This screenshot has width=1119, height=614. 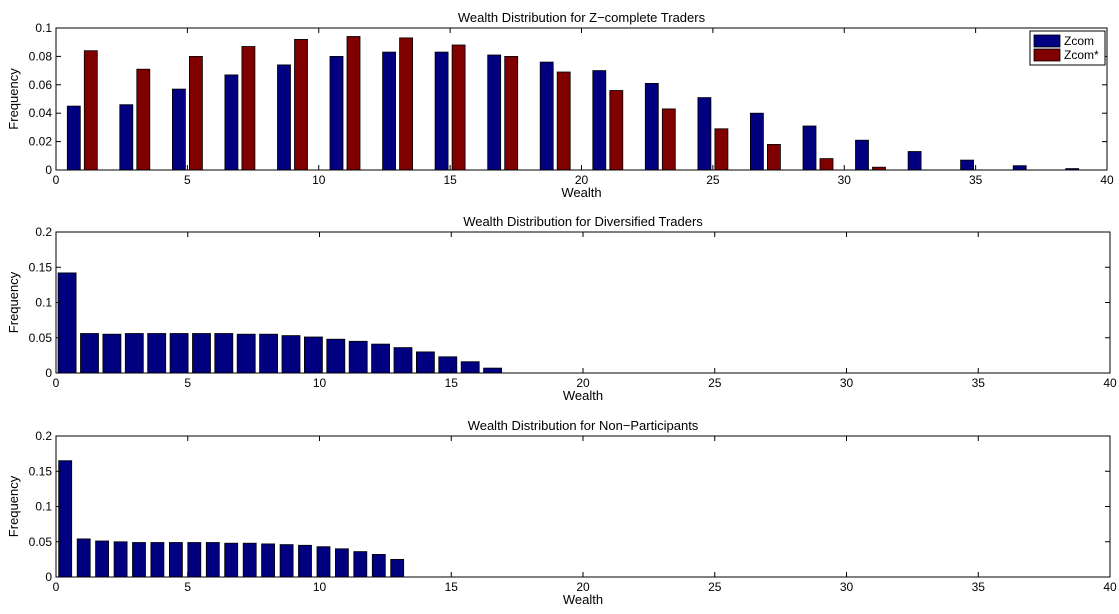 I want to click on x-tick-label: 35, so click(x=979, y=587).